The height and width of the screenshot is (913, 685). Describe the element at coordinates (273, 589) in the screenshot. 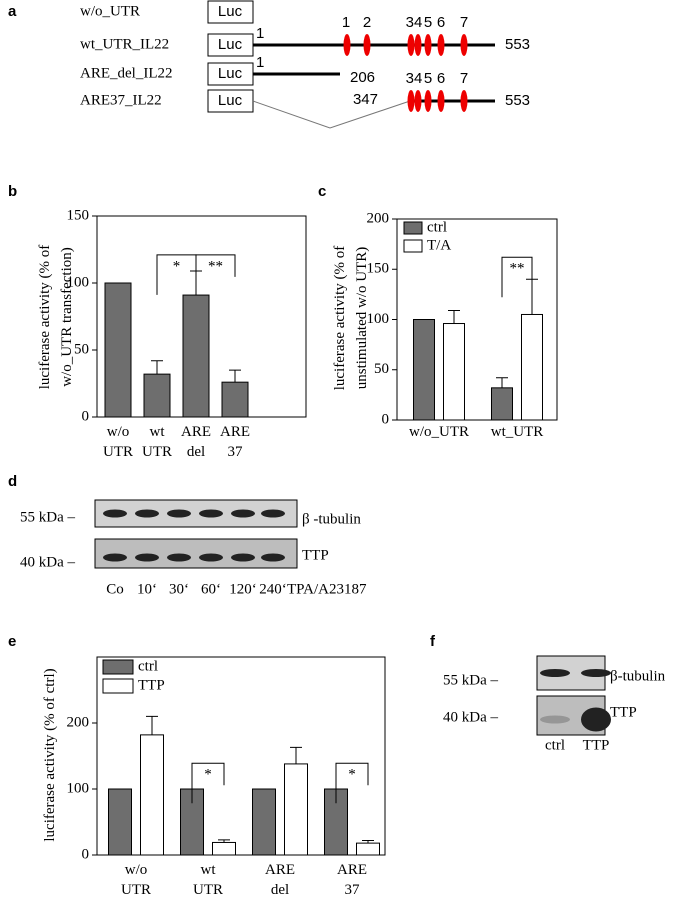

I see `lane-label: 240‘` at that location.